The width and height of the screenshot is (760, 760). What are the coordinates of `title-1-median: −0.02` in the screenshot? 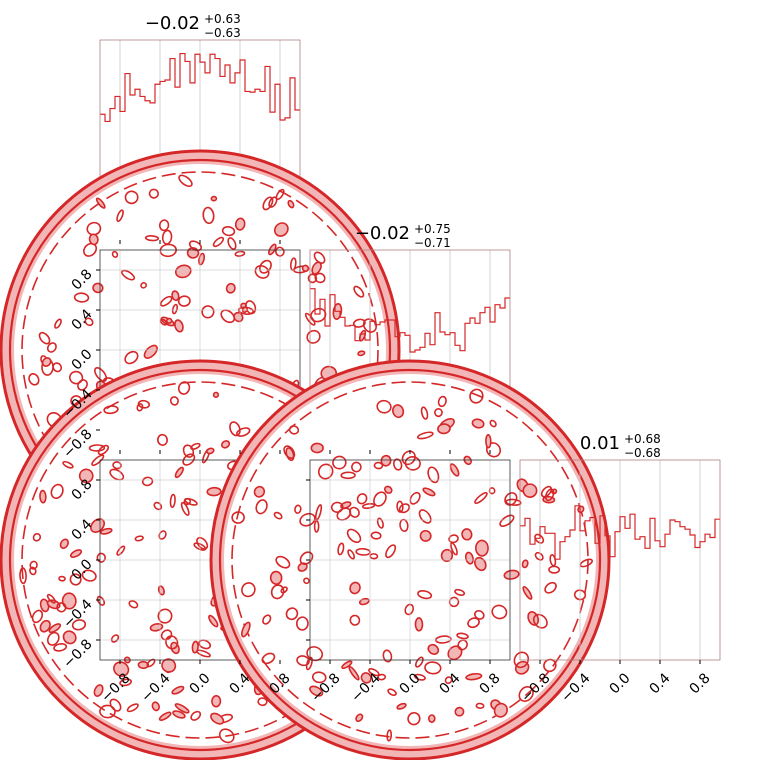 It's located at (382, 233).